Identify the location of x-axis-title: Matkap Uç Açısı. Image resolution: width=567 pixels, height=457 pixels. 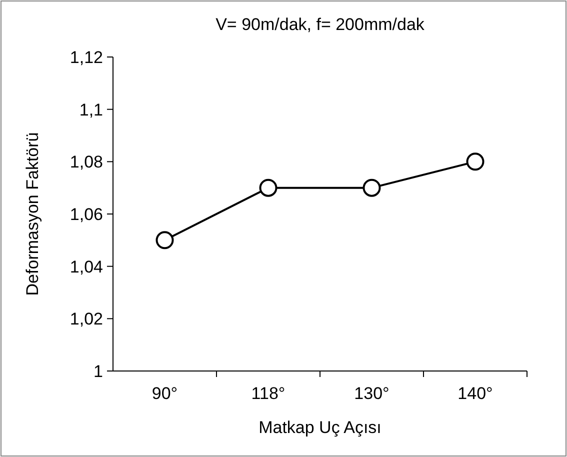
(320, 427).